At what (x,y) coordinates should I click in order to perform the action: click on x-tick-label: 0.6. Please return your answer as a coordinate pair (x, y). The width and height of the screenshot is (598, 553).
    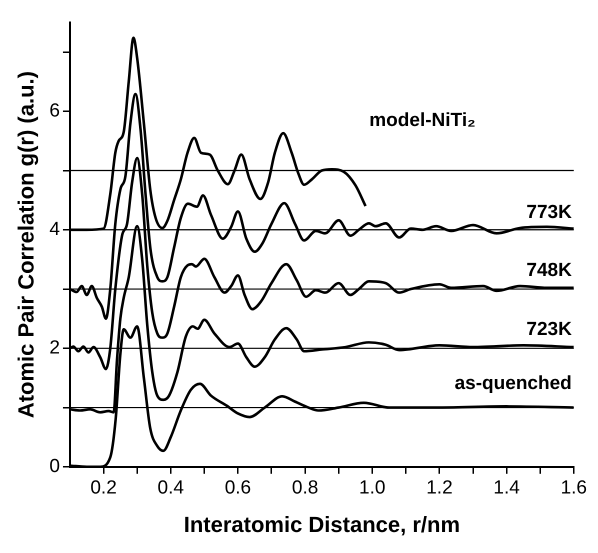
    Looking at the image, I should click on (238, 487).